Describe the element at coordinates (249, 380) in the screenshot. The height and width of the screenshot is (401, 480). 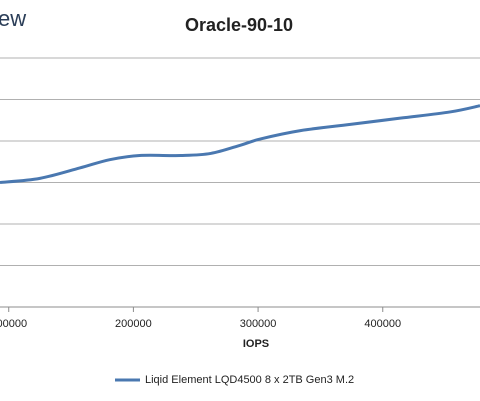
I see `legend-label: Liqid Element LQD4500 8 x 2TB Gen3 M.2` at that location.